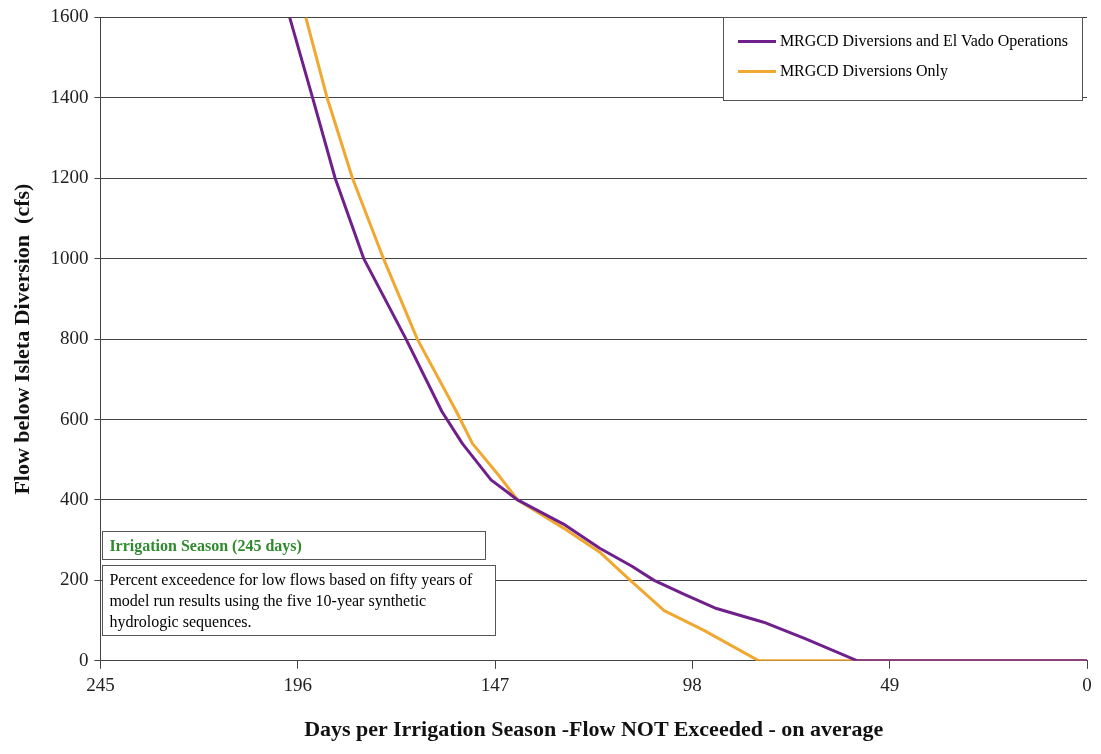 This screenshot has width=1101, height=754. What do you see at coordinates (923, 41) in the screenshot?
I see `legend-label: MRGCD Diversions and El Vado Operations` at bounding box center [923, 41].